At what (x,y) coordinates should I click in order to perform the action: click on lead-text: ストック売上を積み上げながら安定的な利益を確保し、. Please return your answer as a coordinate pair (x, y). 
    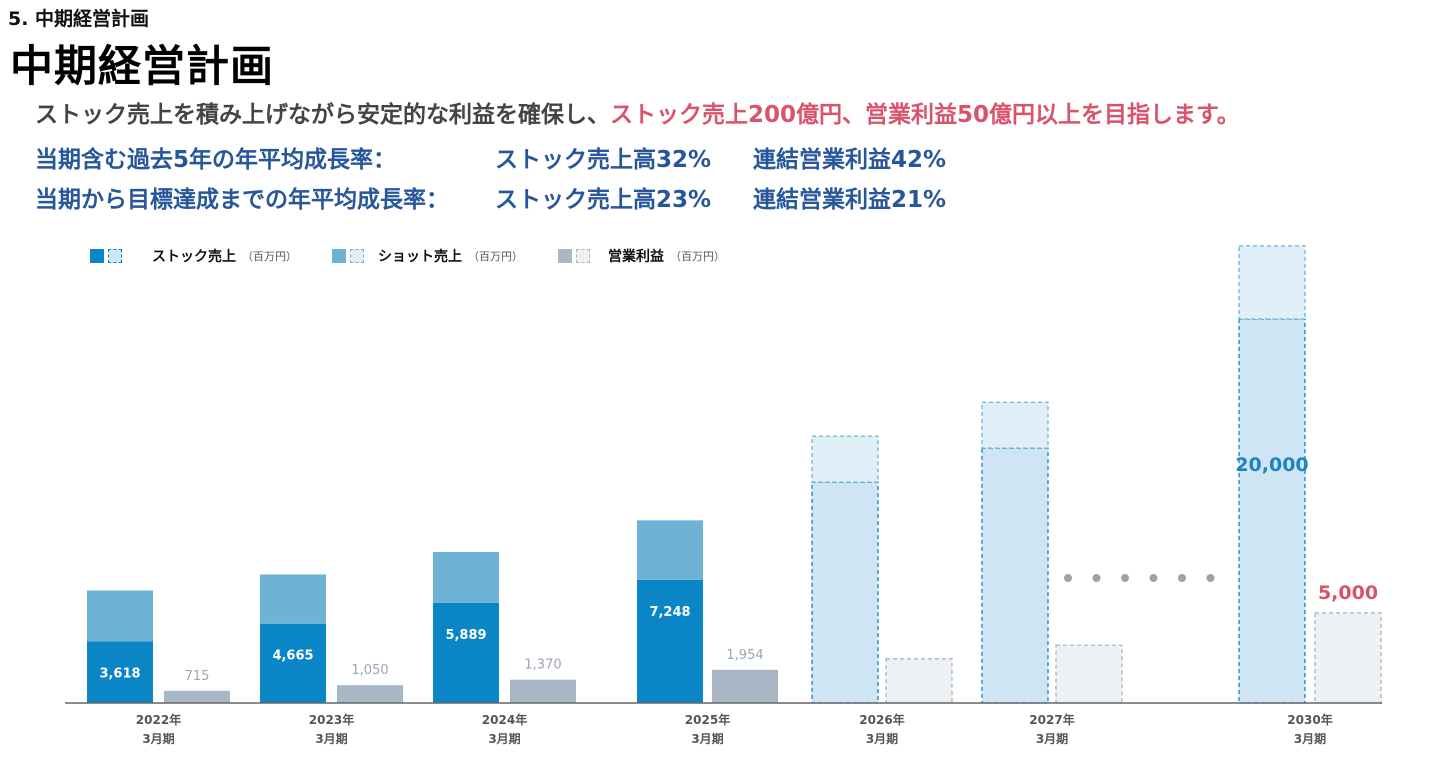
    Looking at the image, I should click on (322, 115).